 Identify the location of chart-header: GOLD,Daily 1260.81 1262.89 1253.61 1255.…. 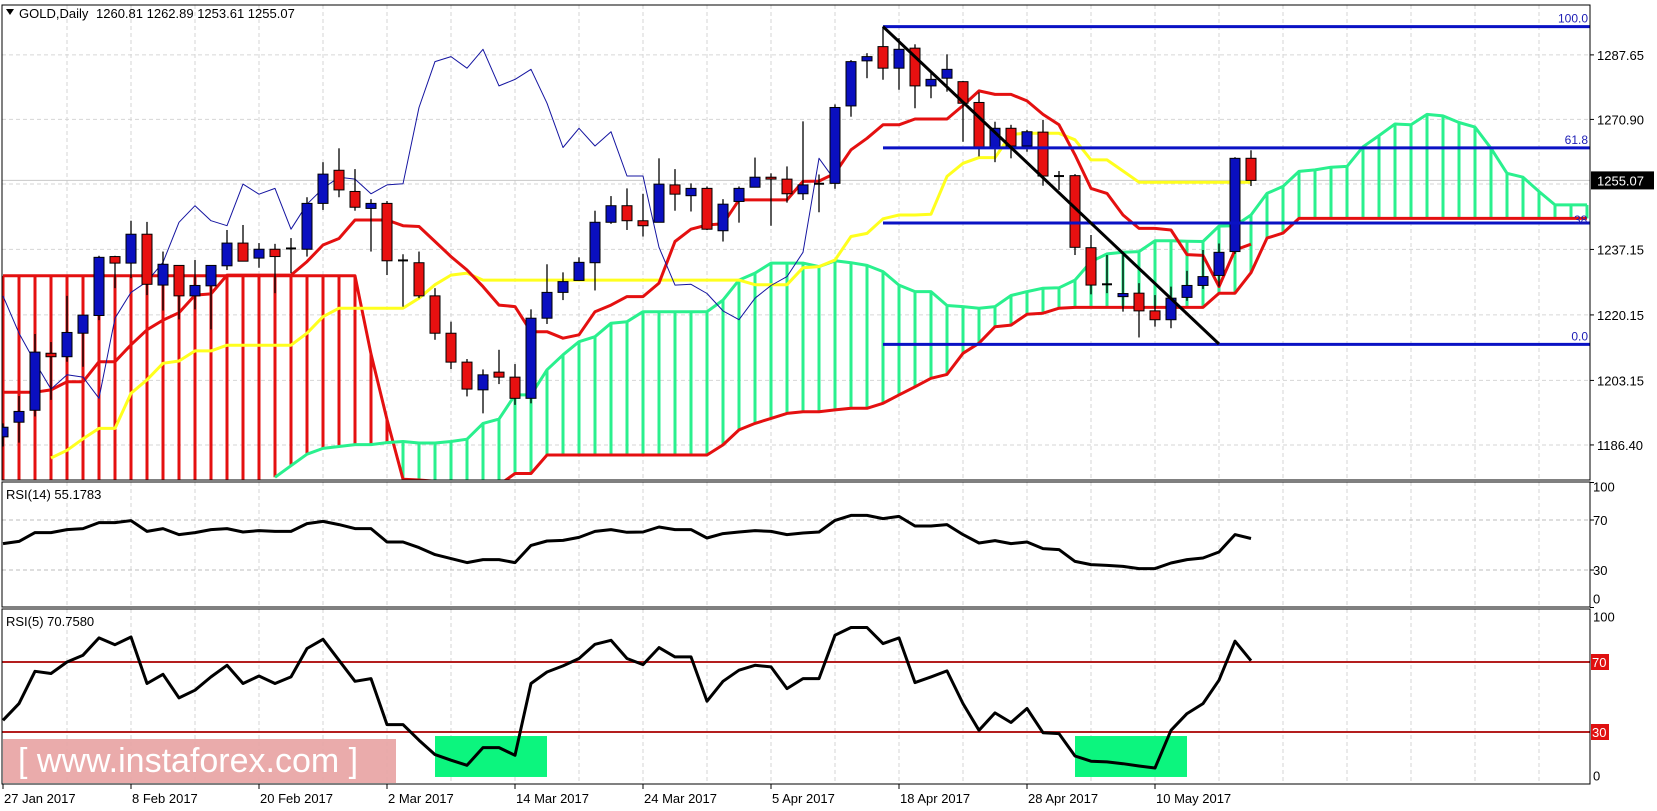
(150, 13).